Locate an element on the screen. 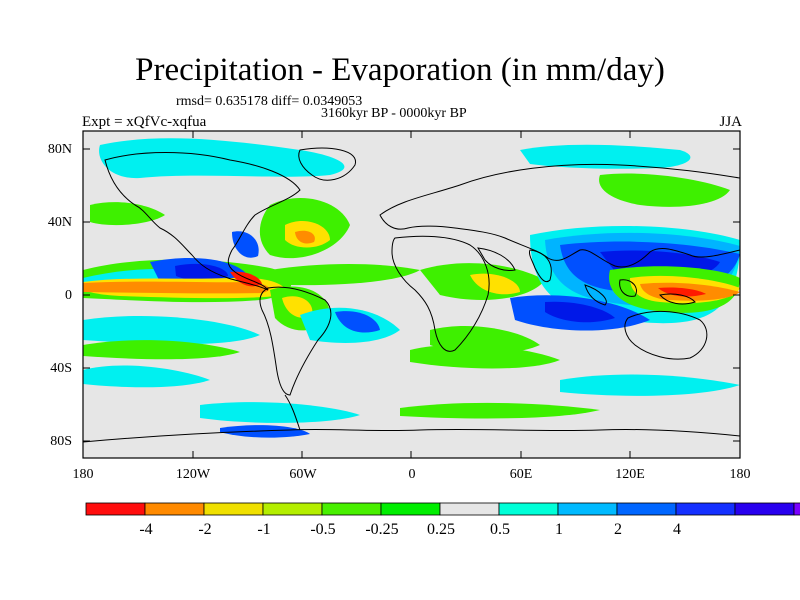 This screenshot has width=800, height=600. coast-new-guinea is located at coordinates (677, 299).